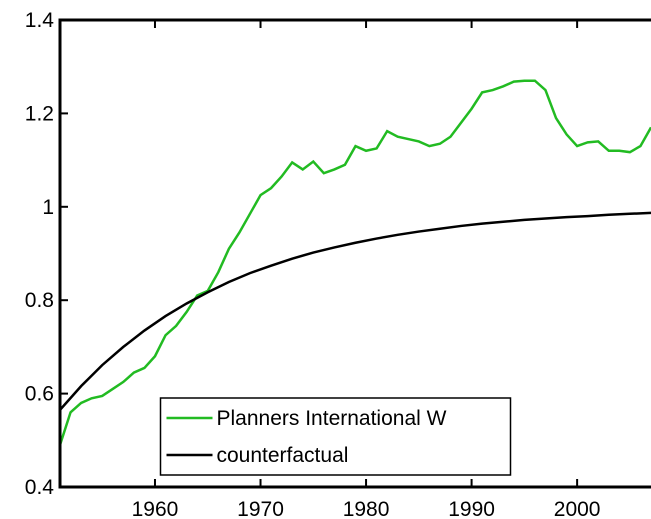 This screenshot has width=651, height=519. Describe the element at coordinates (39, 300) in the screenshot. I see `y-tick-label: 0.8` at that location.